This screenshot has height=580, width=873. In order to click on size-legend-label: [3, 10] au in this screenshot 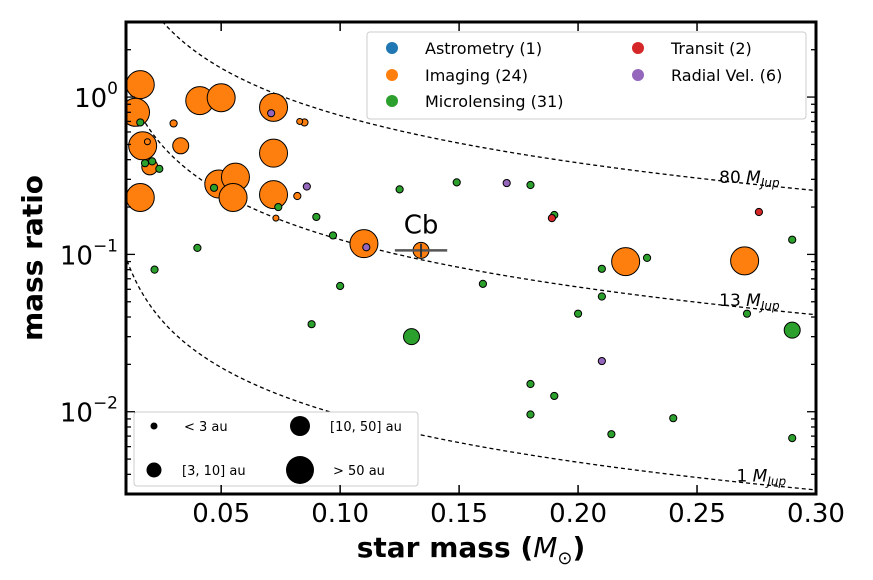, I will do `click(214, 471)`.